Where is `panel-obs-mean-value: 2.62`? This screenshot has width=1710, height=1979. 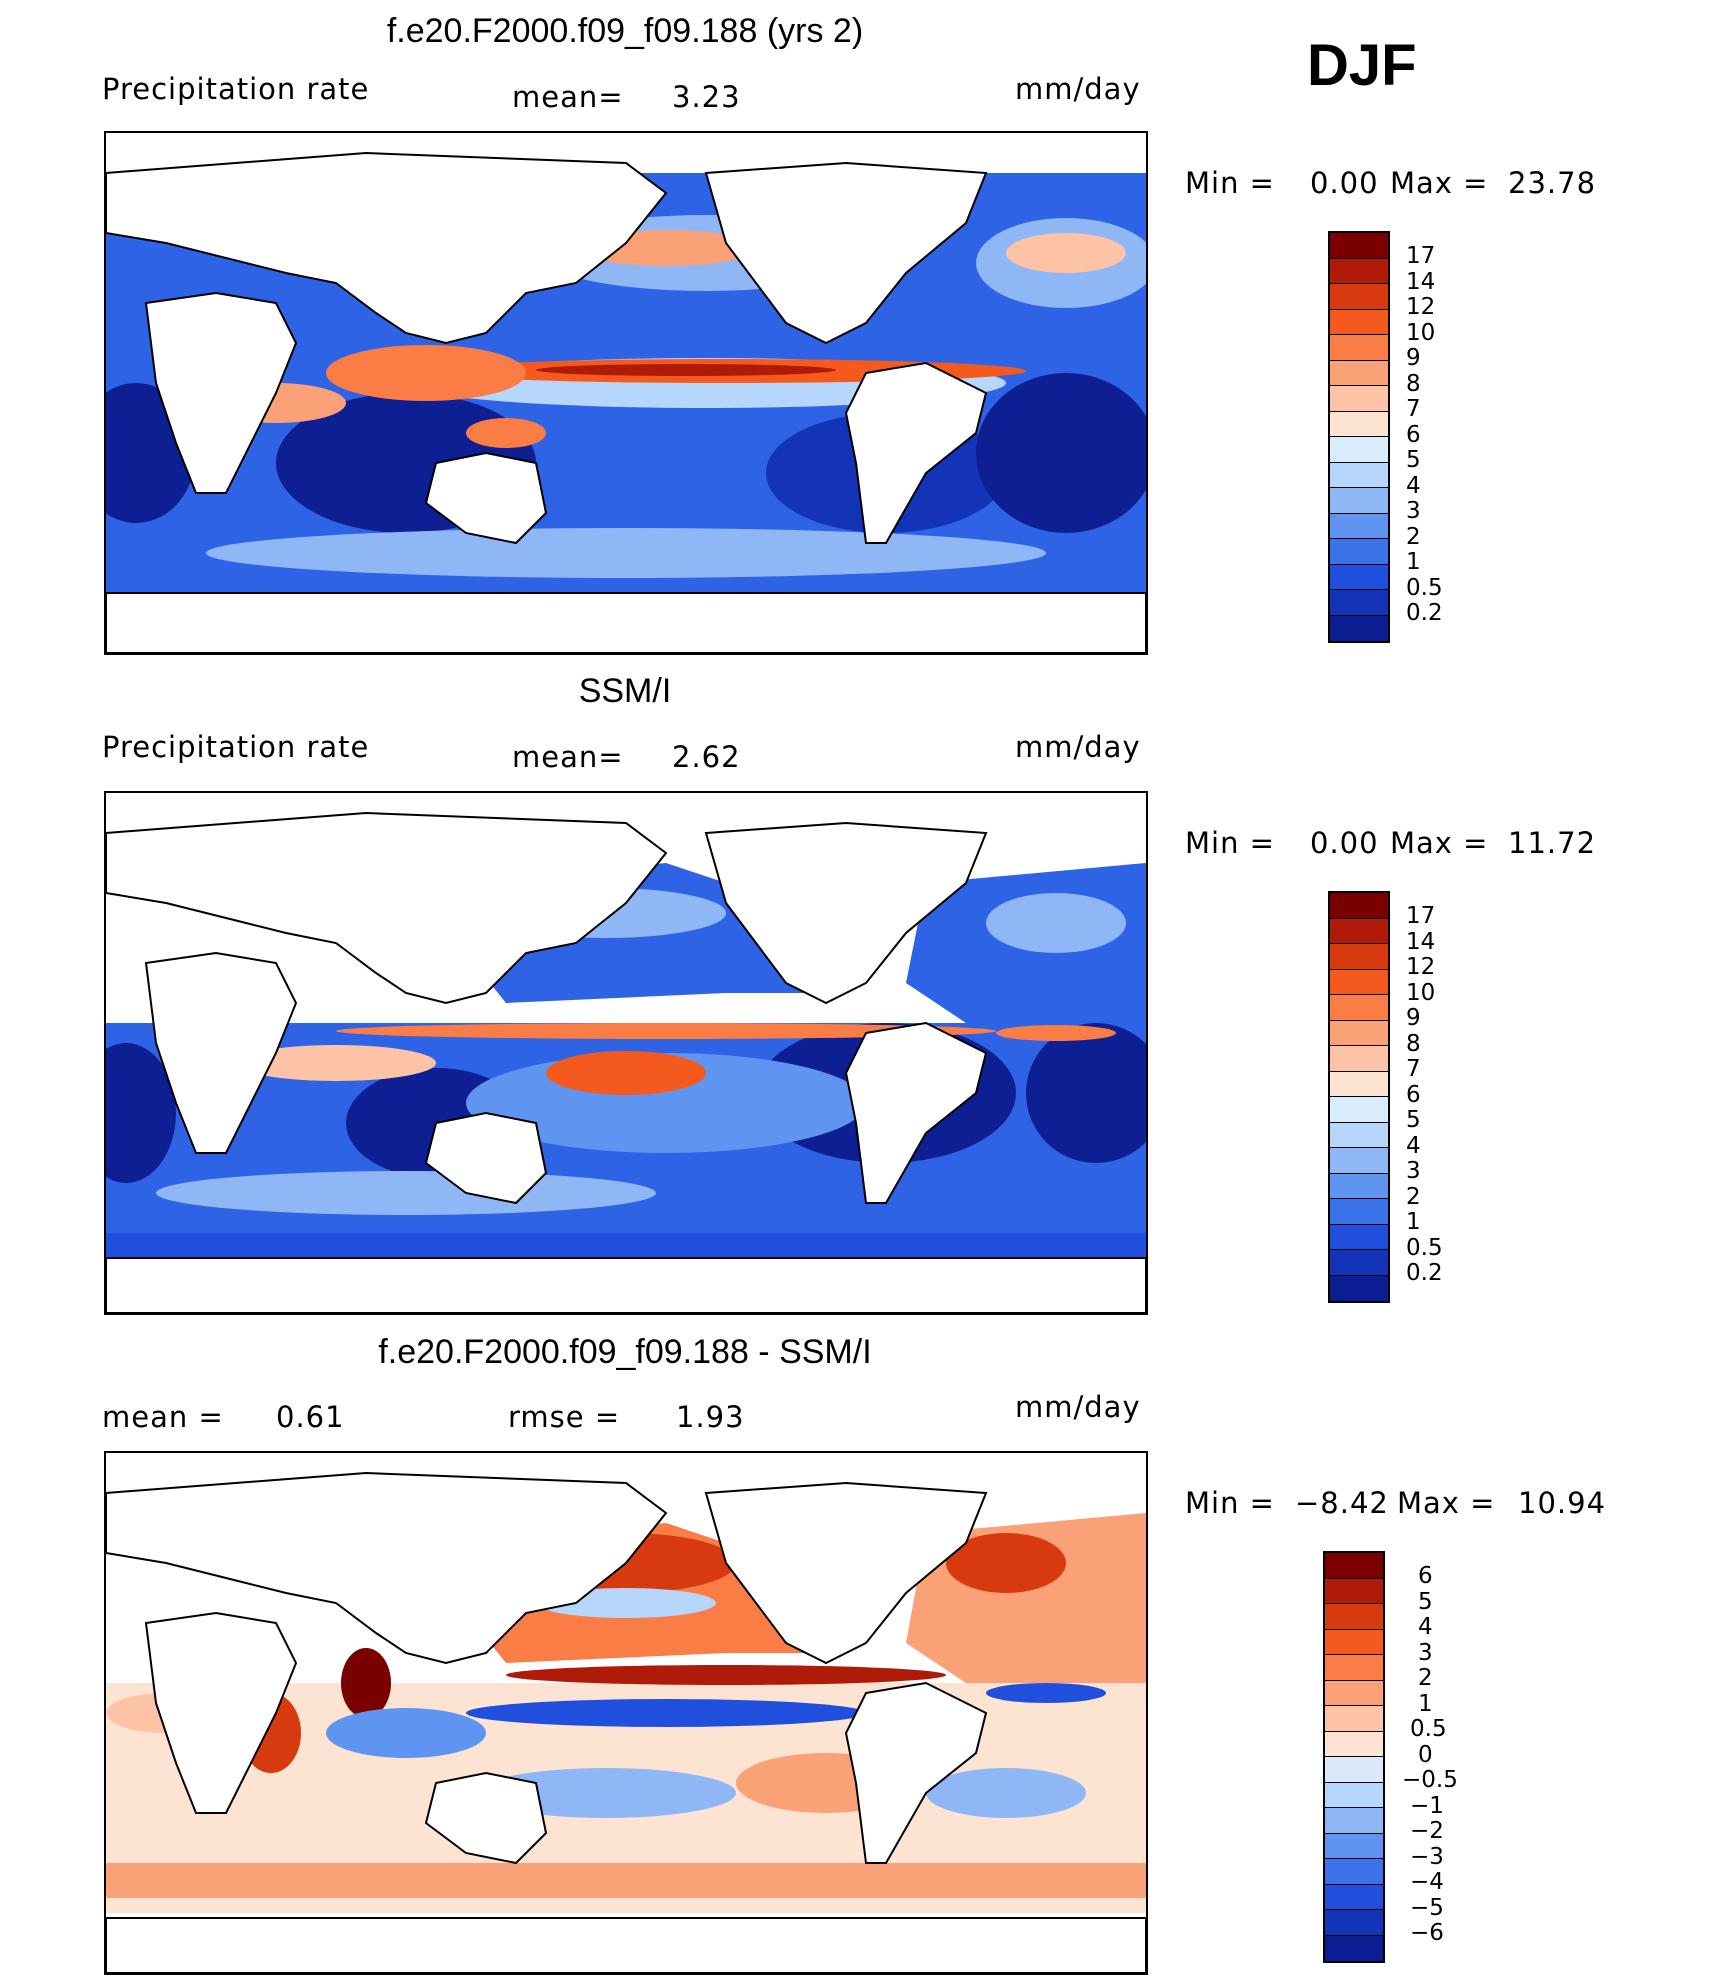 panel-obs-mean-value: 2.62 is located at coordinates (706, 757).